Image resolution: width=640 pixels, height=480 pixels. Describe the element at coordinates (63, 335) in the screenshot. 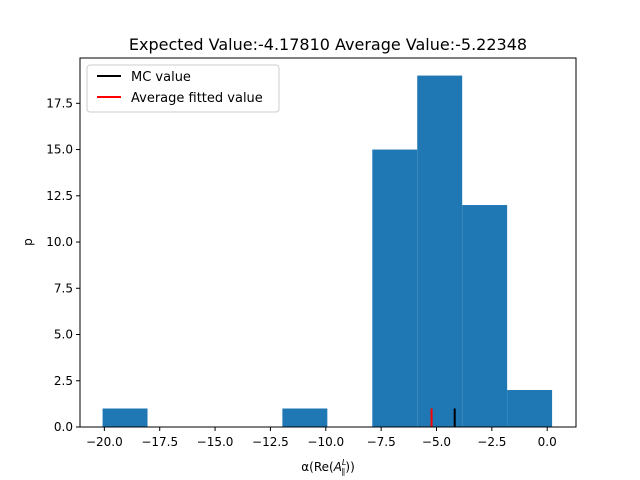

I see `y-tick-label: 5.0` at that location.